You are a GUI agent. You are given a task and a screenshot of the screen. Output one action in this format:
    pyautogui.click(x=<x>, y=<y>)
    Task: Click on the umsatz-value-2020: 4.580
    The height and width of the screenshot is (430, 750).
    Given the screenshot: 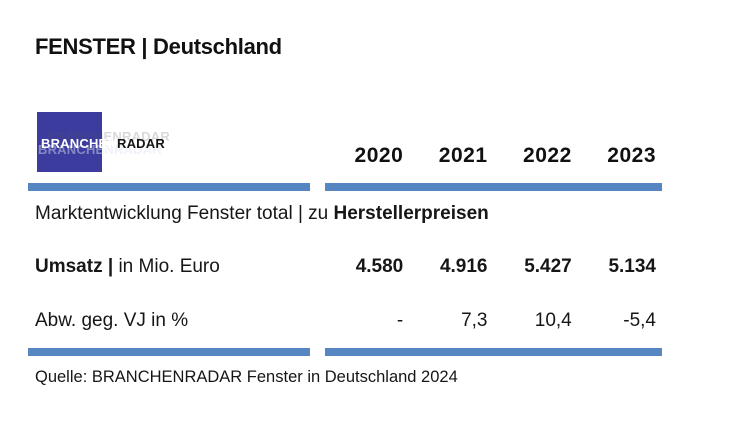 What is the action you would take?
    pyautogui.click(x=379, y=266)
    